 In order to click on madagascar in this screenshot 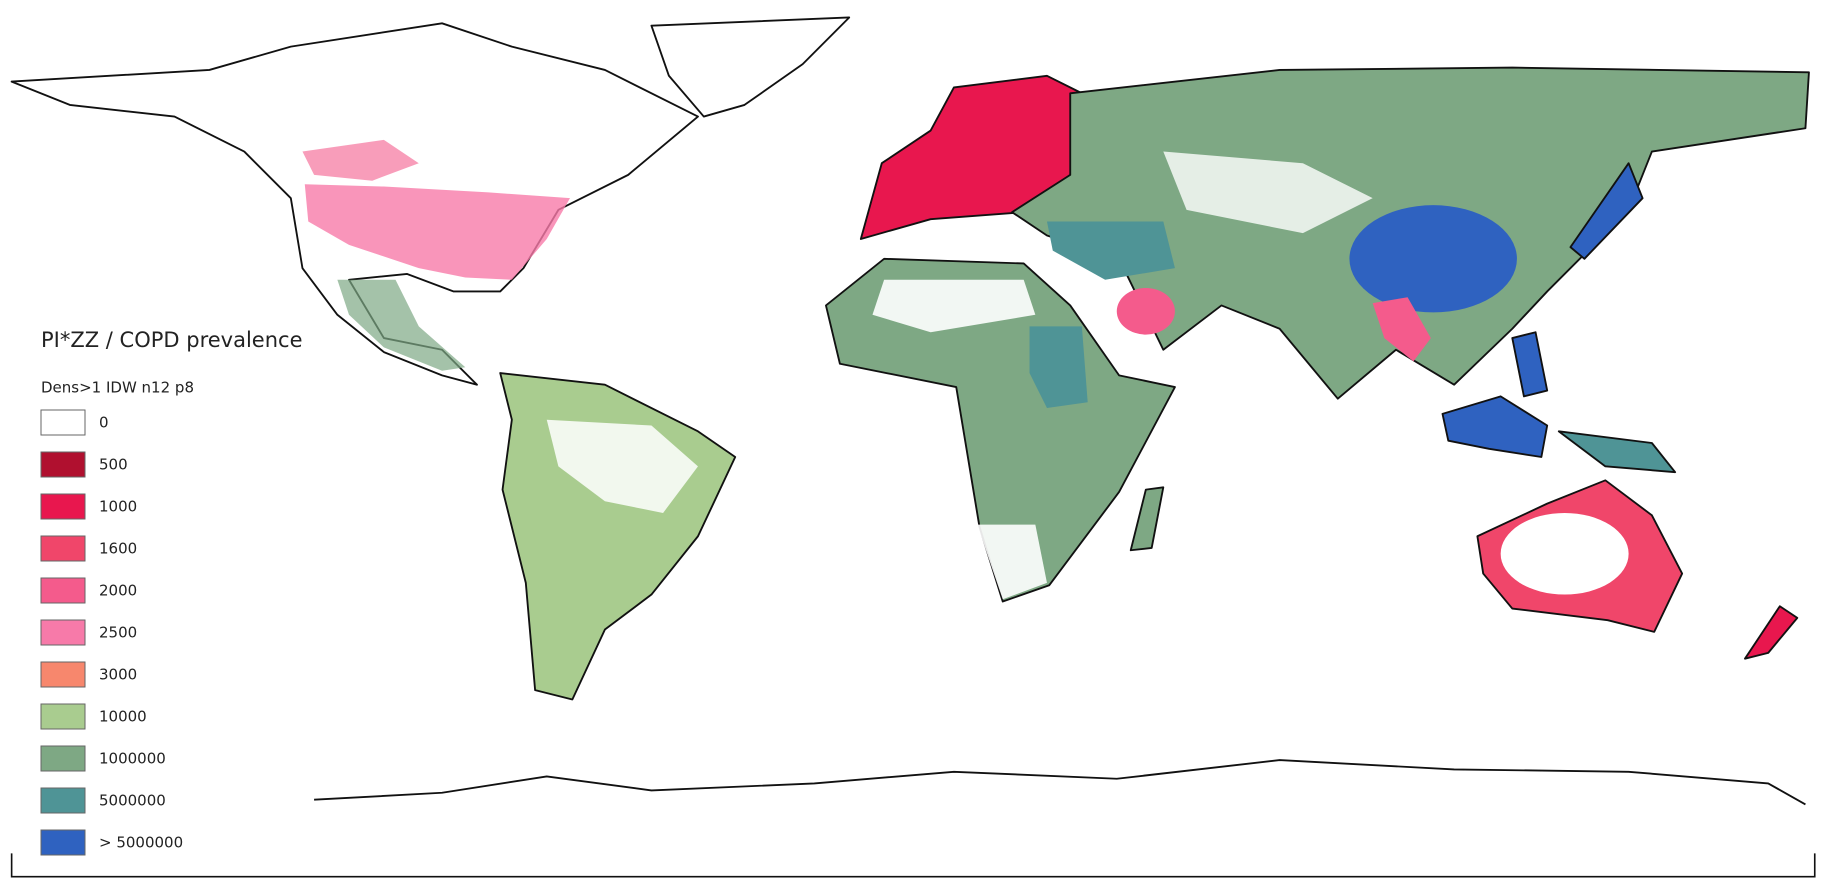, I will do `click(1147, 519)`.